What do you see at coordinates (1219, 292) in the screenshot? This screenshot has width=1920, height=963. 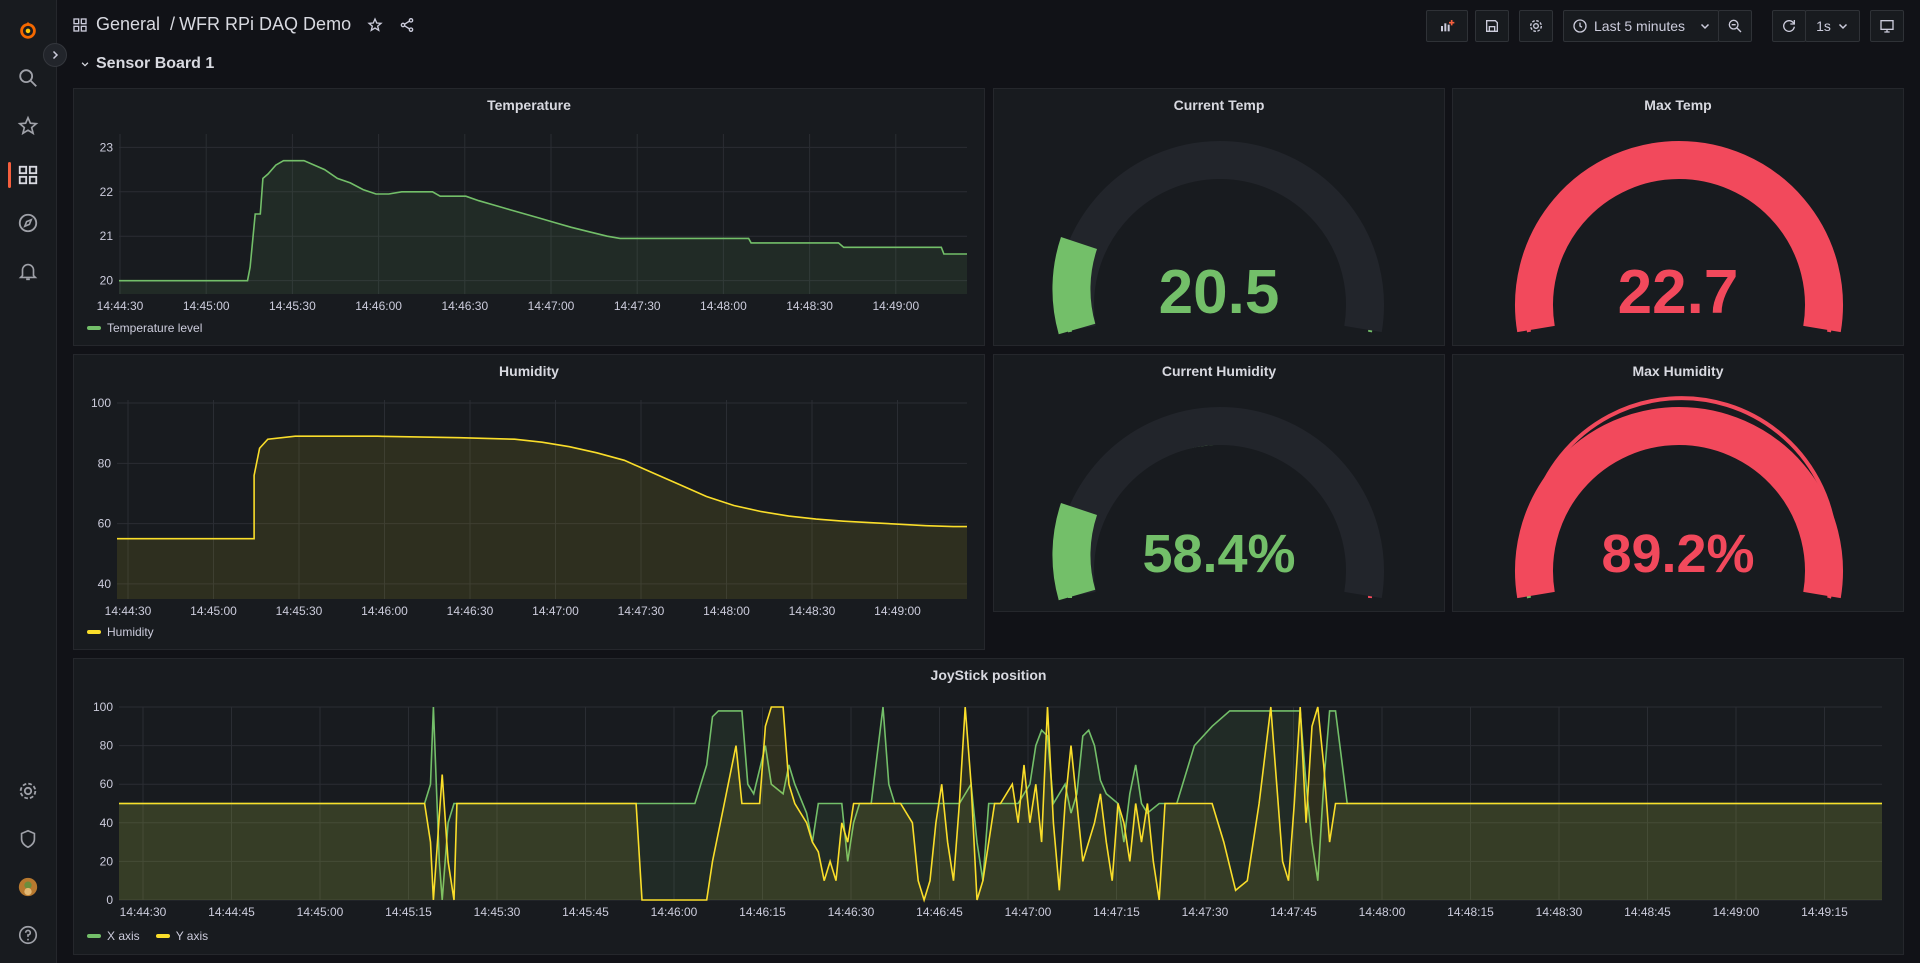 I see `gauge-value: 20.5` at bounding box center [1219, 292].